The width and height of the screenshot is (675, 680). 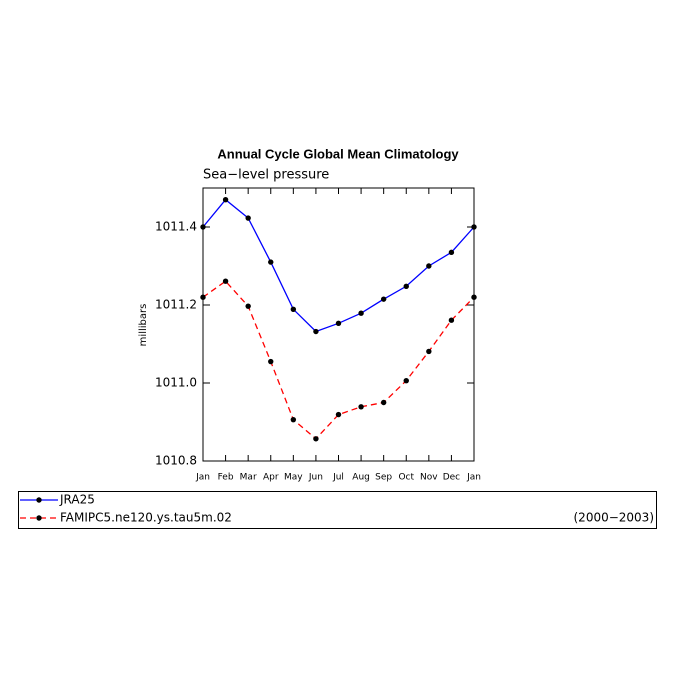 I want to click on x-tick-label: May, so click(x=293, y=478).